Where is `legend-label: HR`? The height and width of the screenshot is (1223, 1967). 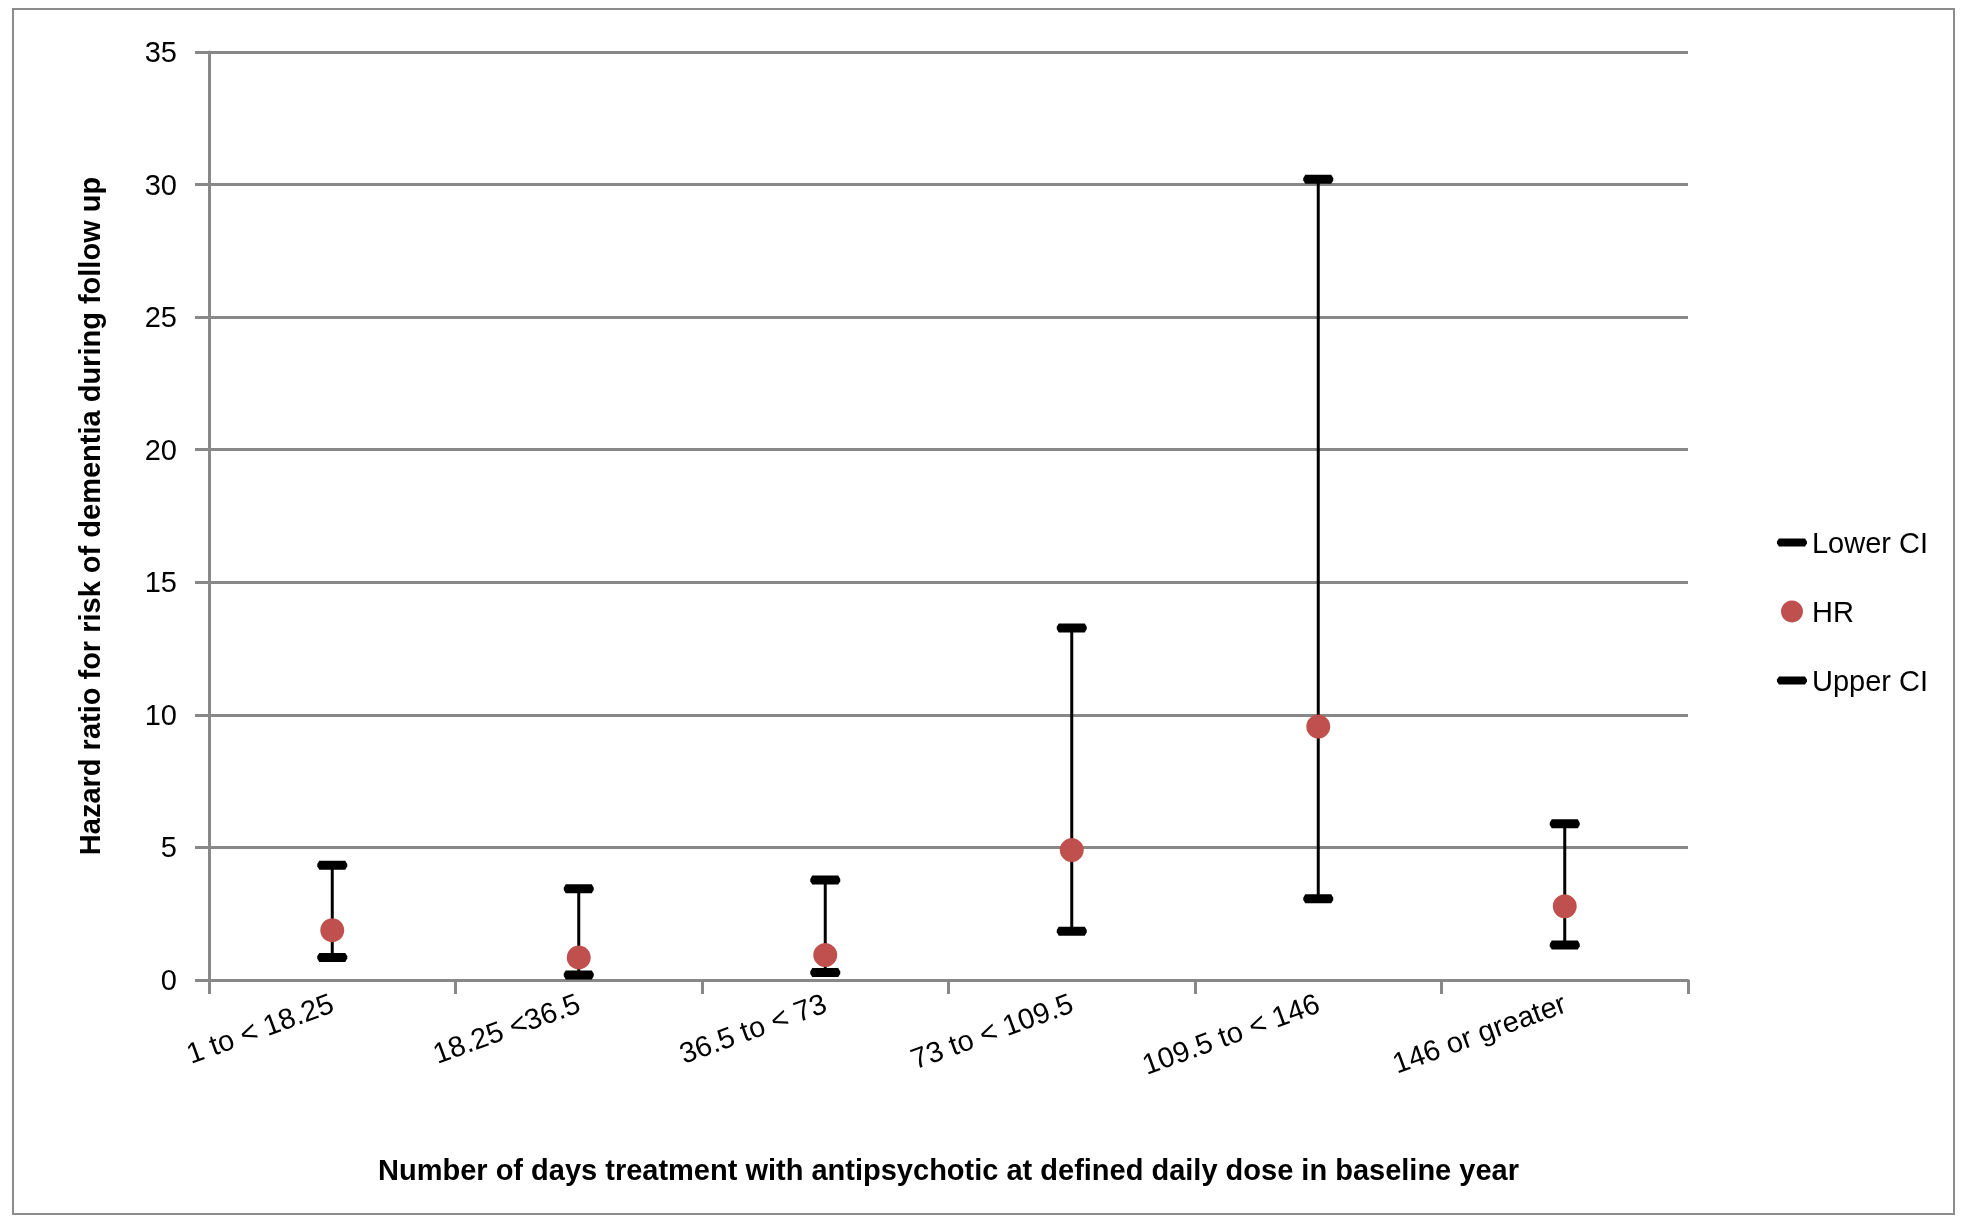
legend-label: HR is located at coordinates (1832, 611).